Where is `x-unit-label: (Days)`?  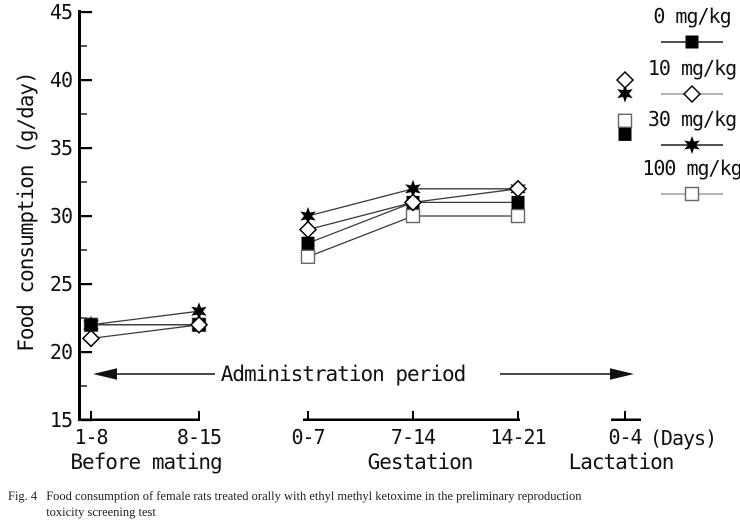 x-unit-label: (Days) is located at coordinates (683, 438).